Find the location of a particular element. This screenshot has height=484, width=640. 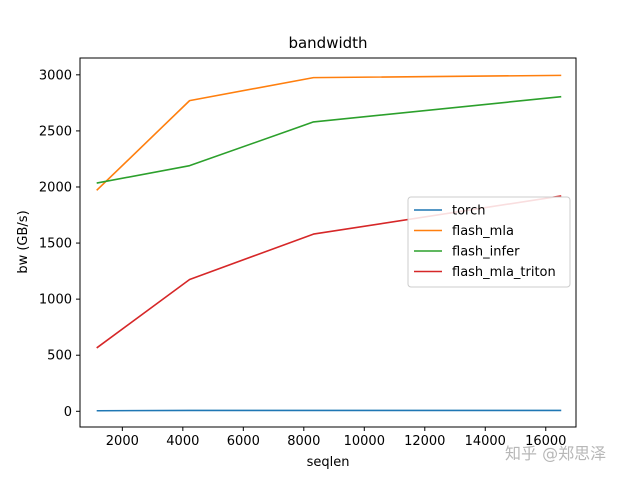

legend-label-torch: torch is located at coordinates (469, 211).